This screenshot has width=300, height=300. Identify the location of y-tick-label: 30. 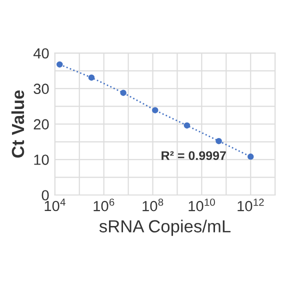
(41, 89).